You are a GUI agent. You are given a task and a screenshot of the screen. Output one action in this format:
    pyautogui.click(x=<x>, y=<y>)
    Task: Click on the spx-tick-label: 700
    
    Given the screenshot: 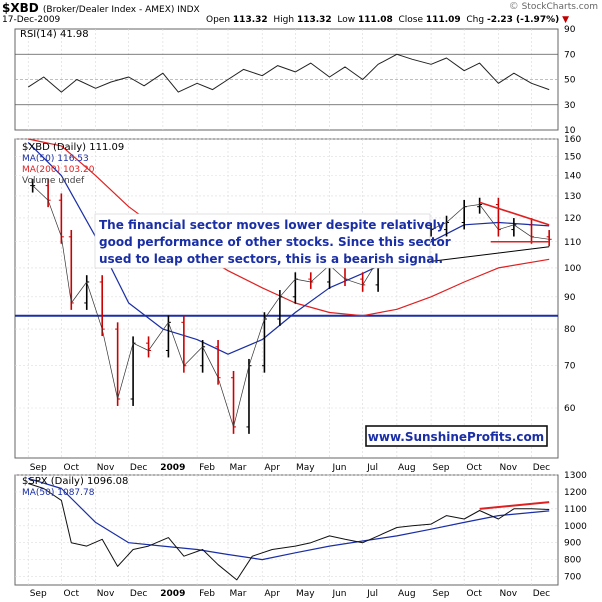 What is the action you would take?
    pyautogui.click(x=572, y=578)
    